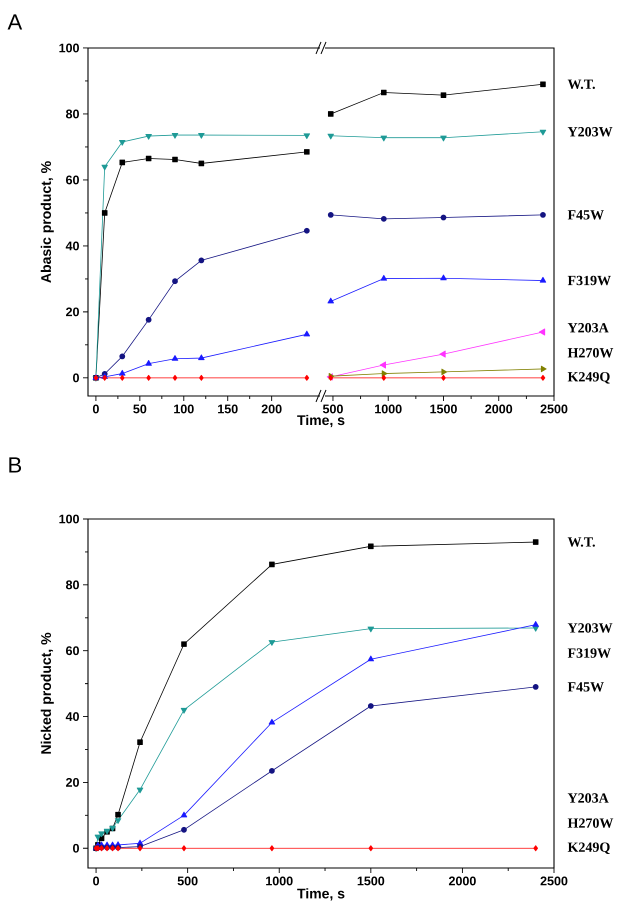 The width and height of the screenshot is (629, 923). I want to click on x-tick-label: 200, so click(272, 409).